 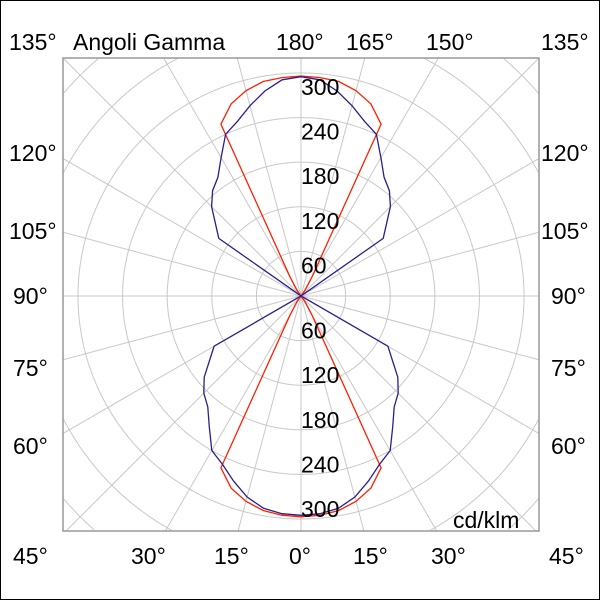 What do you see at coordinates (320, 298) in the screenshot?
I see `radial-tick-labels: 60 60 120 120 180 180 240 240 300 300` at bounding box center [320, 298].